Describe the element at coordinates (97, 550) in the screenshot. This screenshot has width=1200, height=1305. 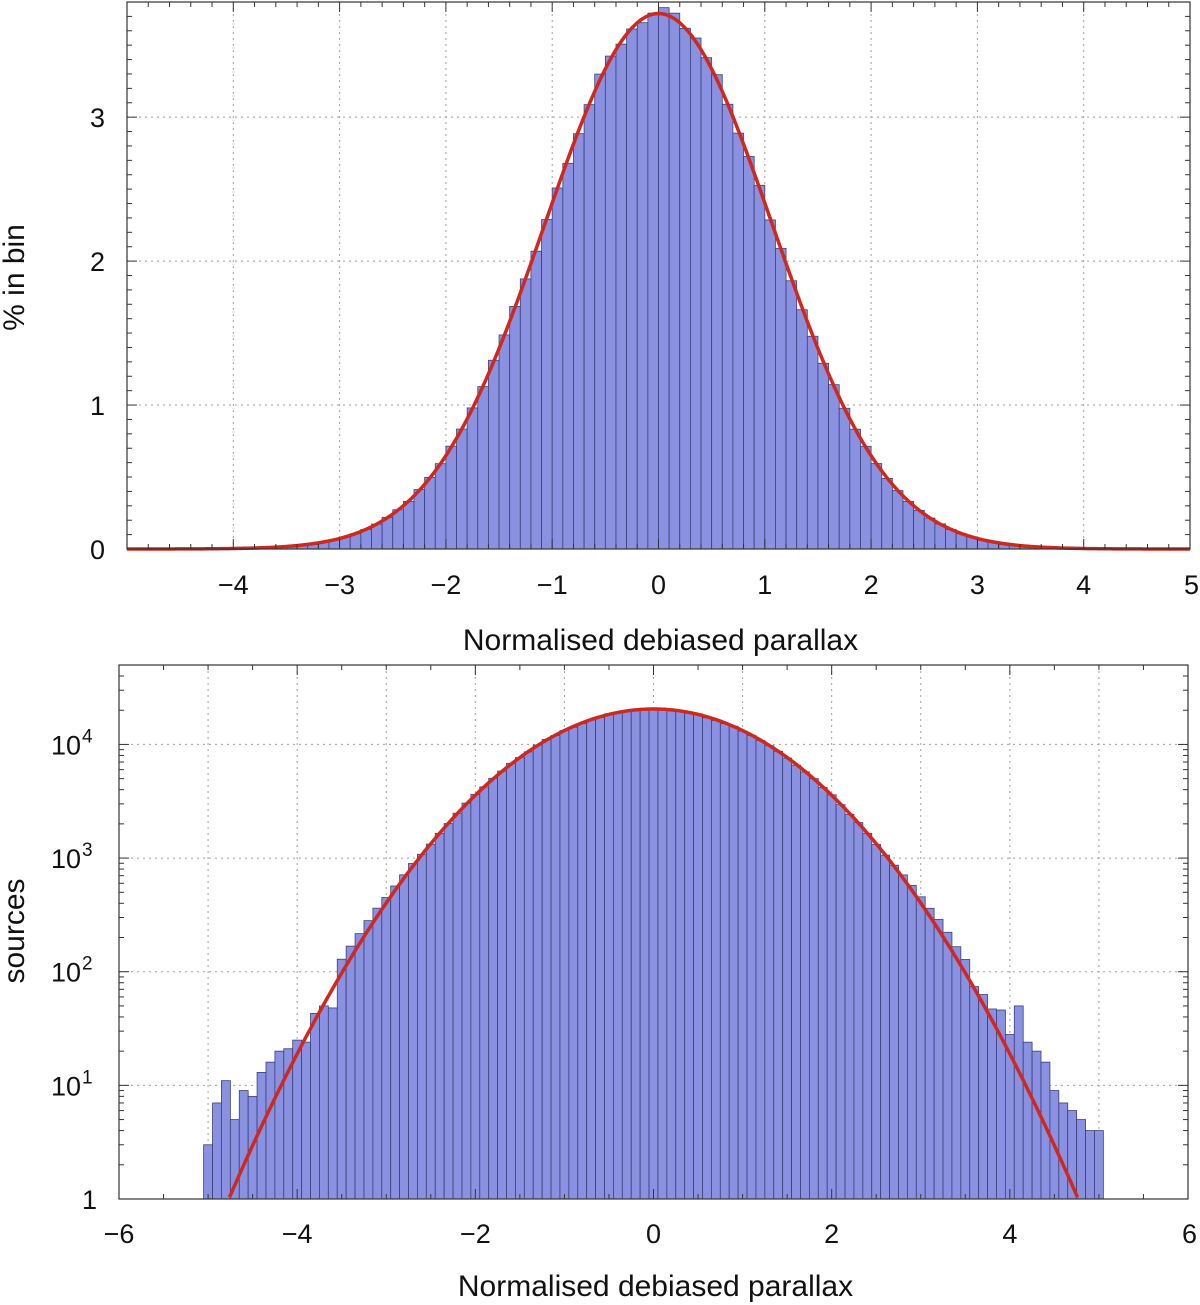
I see `top-y-tick-label: 0` at that location.